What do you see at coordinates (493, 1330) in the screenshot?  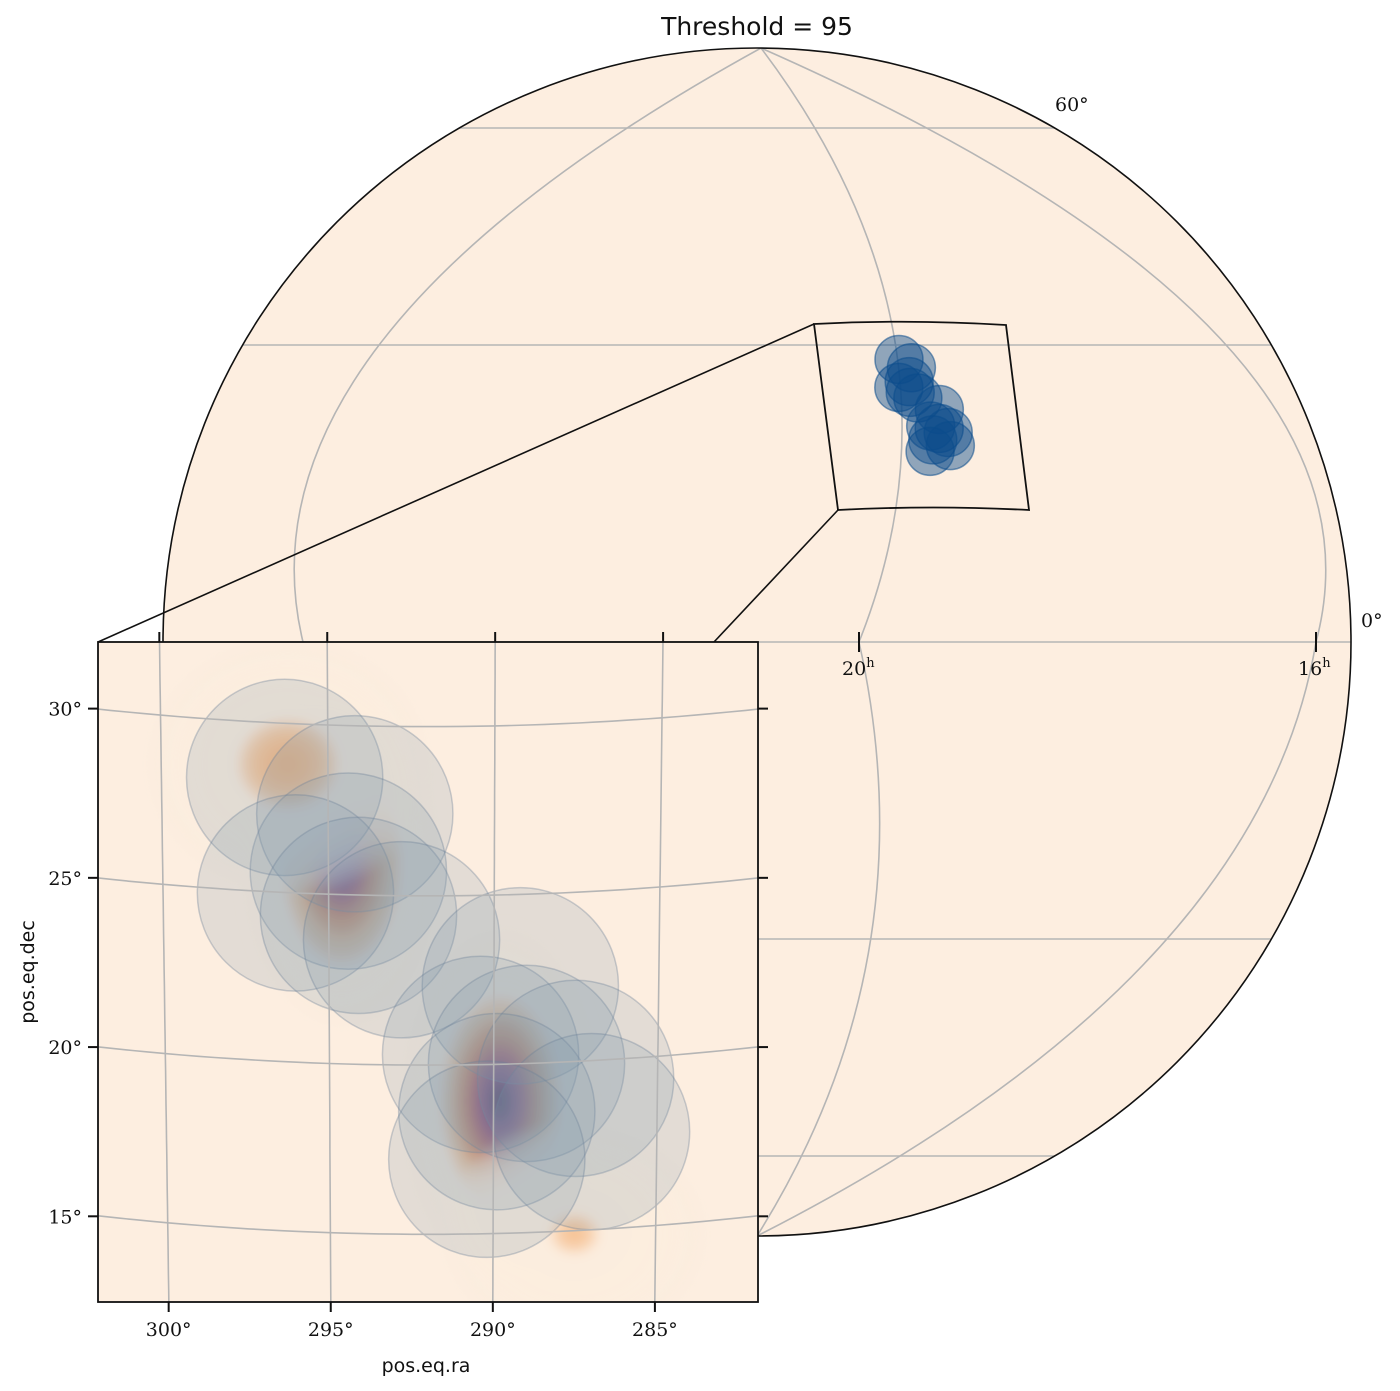 I see `x-tick-label: 290°` at bounding box center [493, 1330].